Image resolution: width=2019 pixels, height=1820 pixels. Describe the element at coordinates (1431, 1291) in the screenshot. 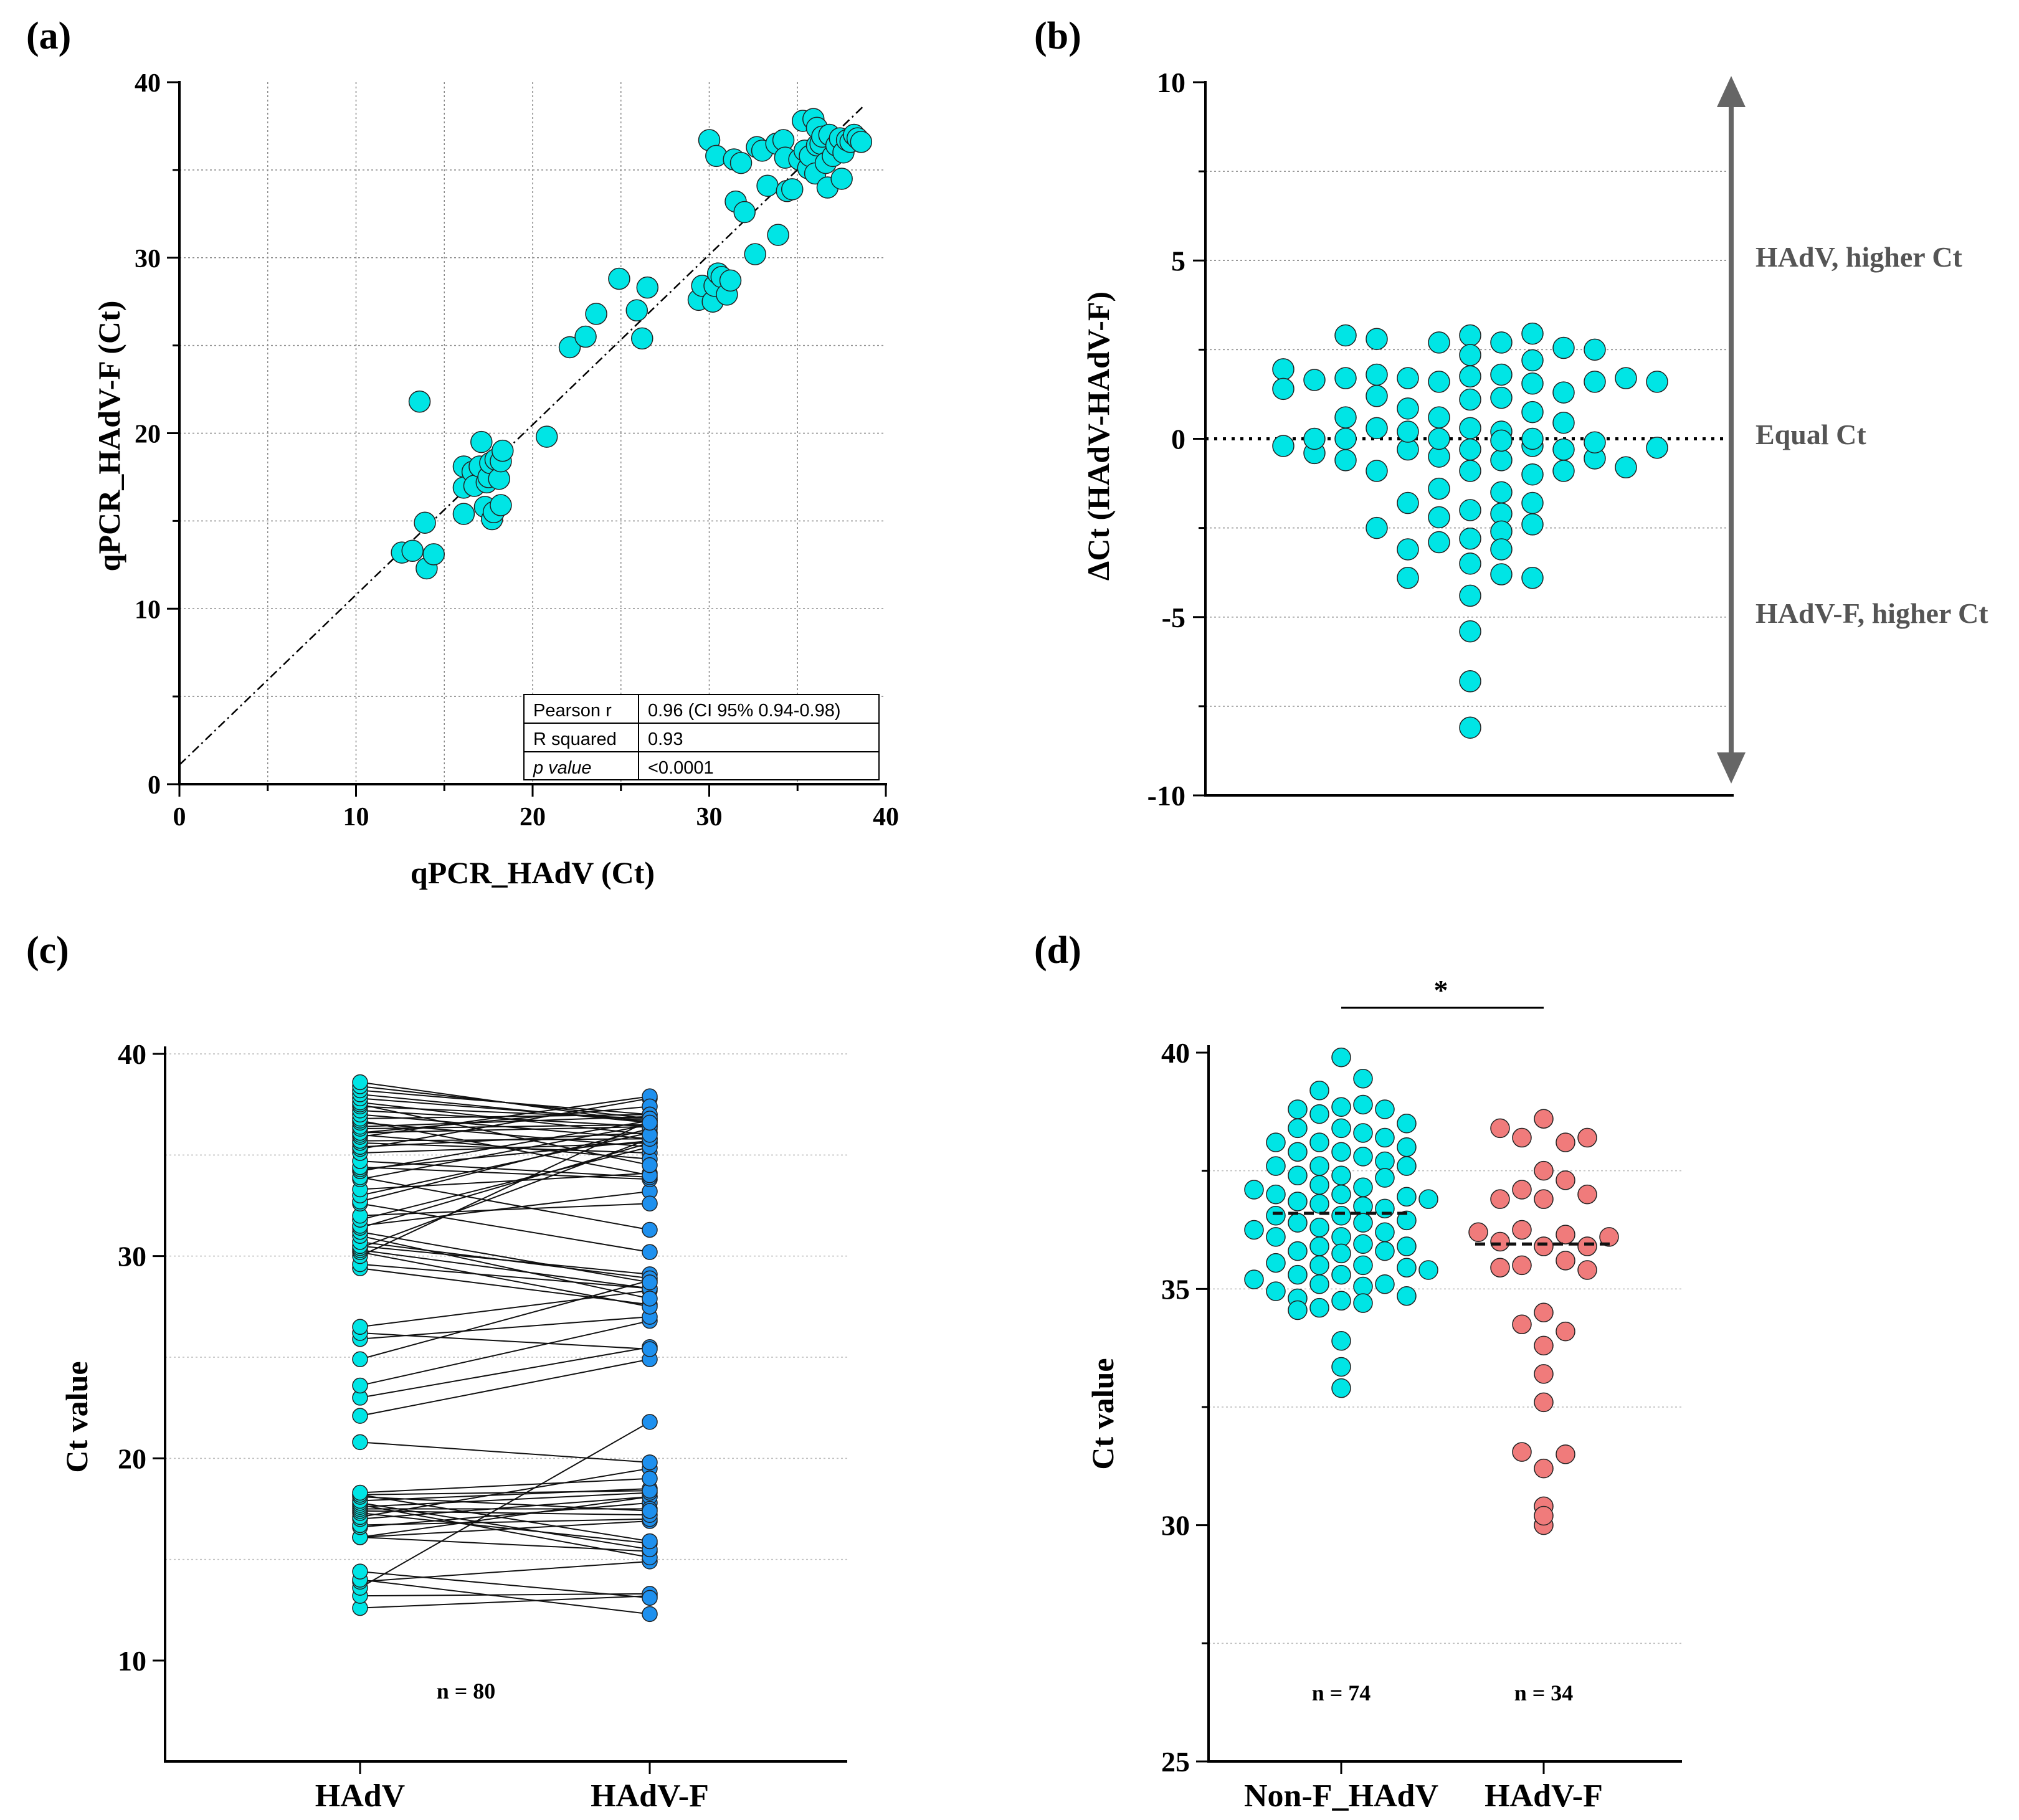

I see `d-points` at that location.